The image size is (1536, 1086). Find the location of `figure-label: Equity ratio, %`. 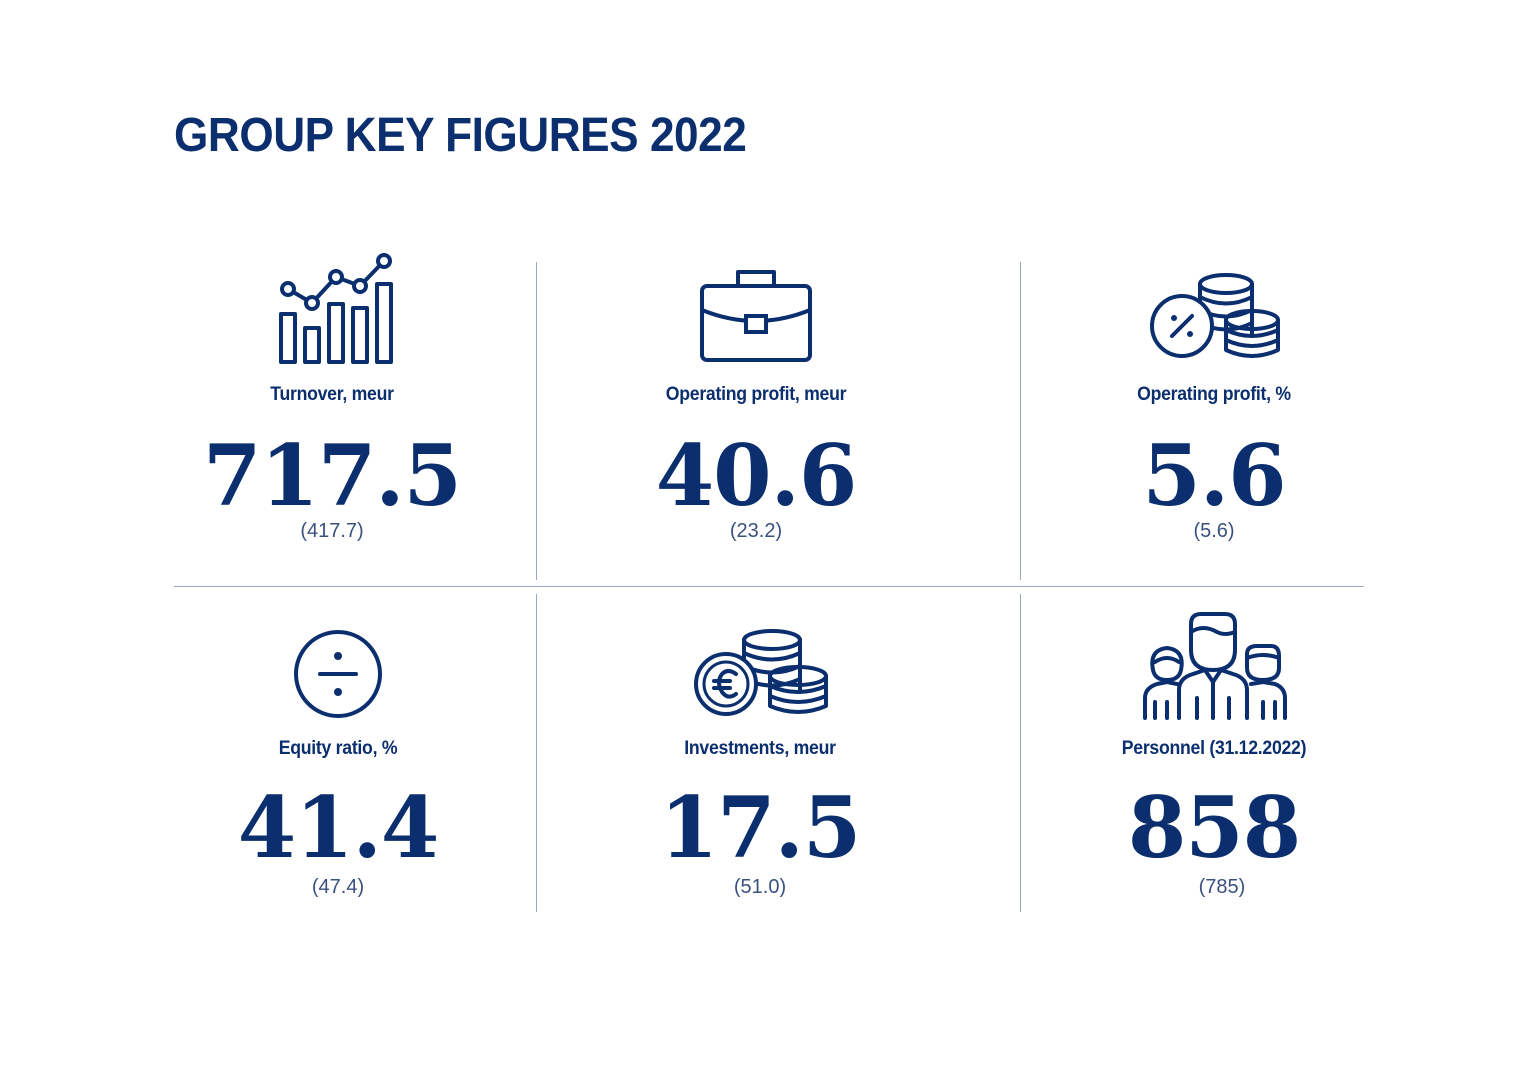

figure-label: Equity ratio, % is located at coordinates (338, 748).